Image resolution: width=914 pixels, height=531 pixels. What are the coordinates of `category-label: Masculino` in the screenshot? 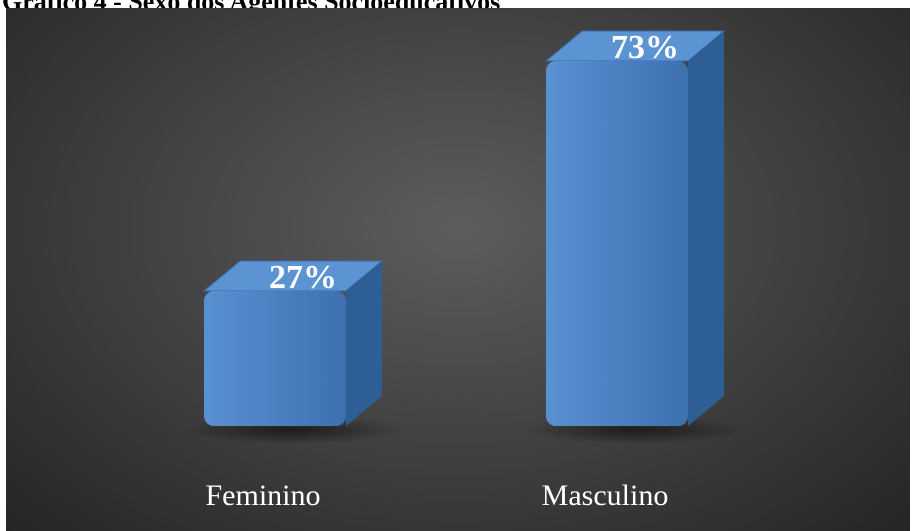 It's located at (605, 495).